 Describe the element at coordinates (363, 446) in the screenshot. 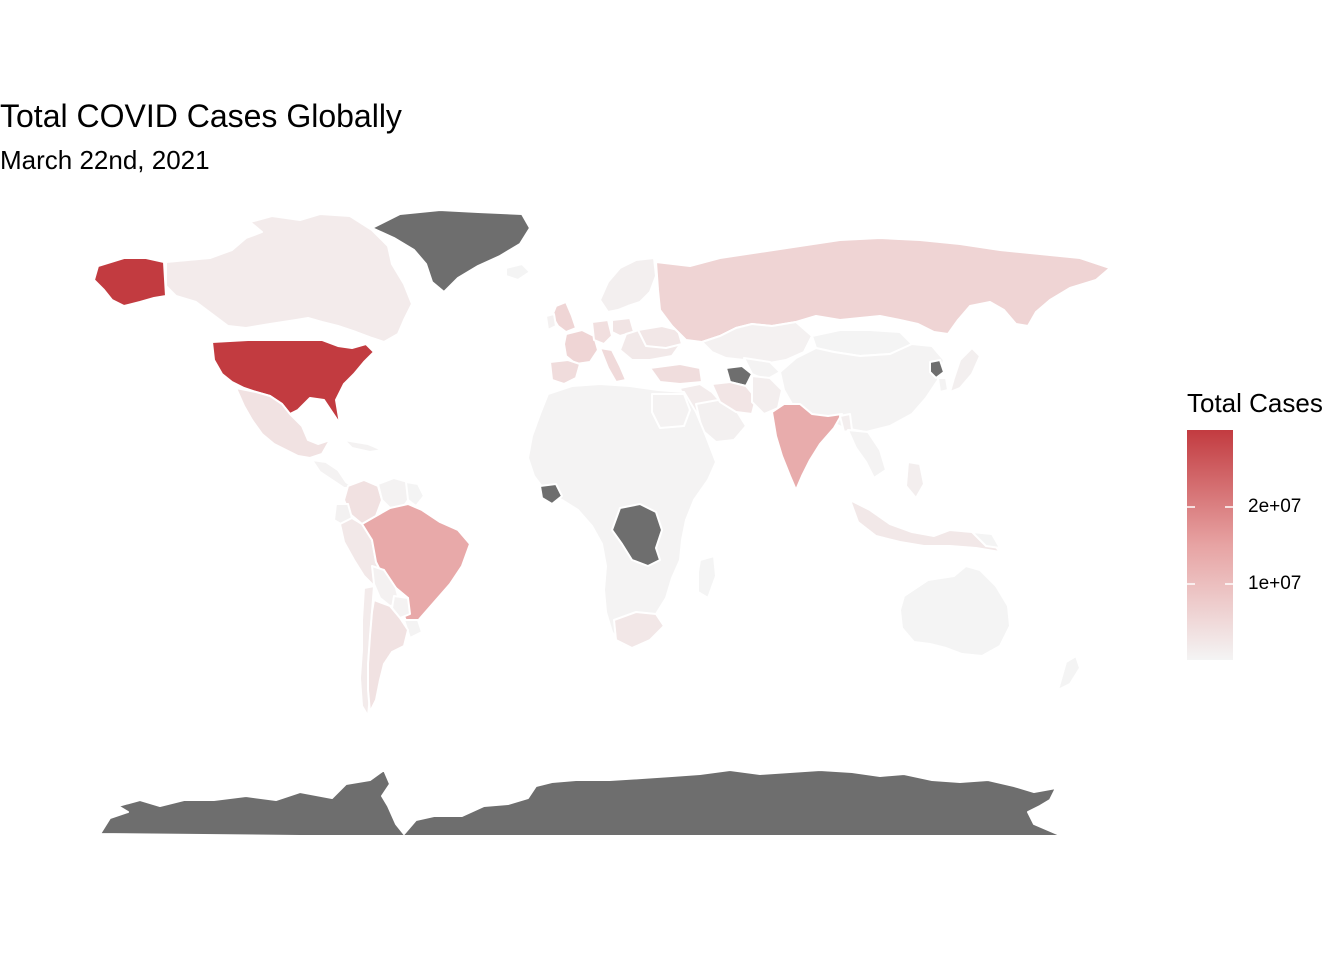

I see `region-caribbean` at that location.